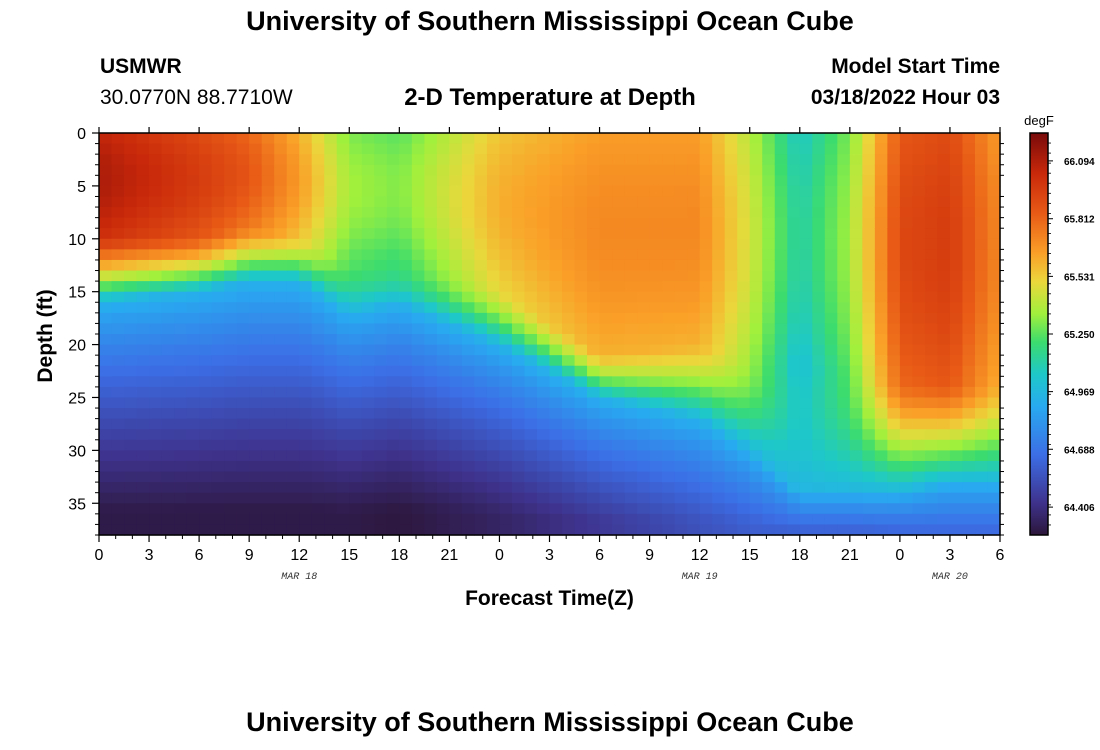 Image resolution: width=1100 pixels, height=750 pixels. What do you see at coordinates (77, 293) in the screenshot?
I see `y-tick-label: 15` at bounding box center [77, 293].